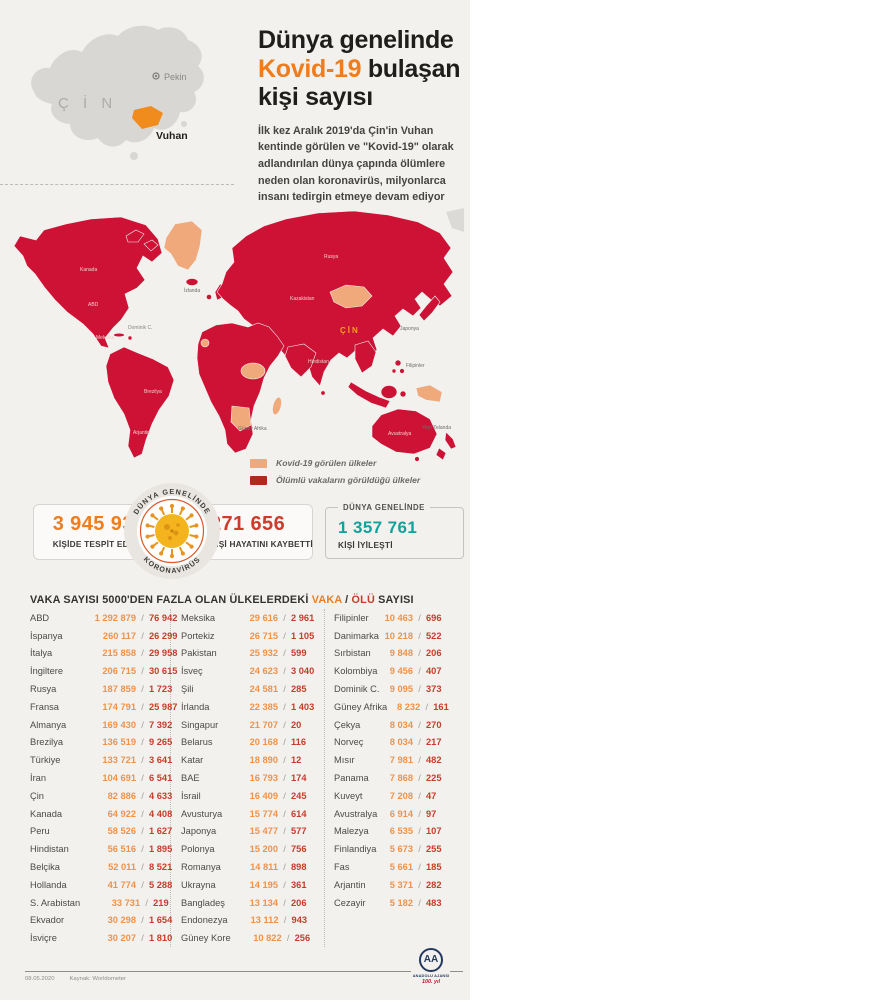 The height and width of the screenshot is (1000, 880). What do you see at coordinates (117, 184) in the screenshot?
I see `dashed-divider` at bounding box center [117, 184].